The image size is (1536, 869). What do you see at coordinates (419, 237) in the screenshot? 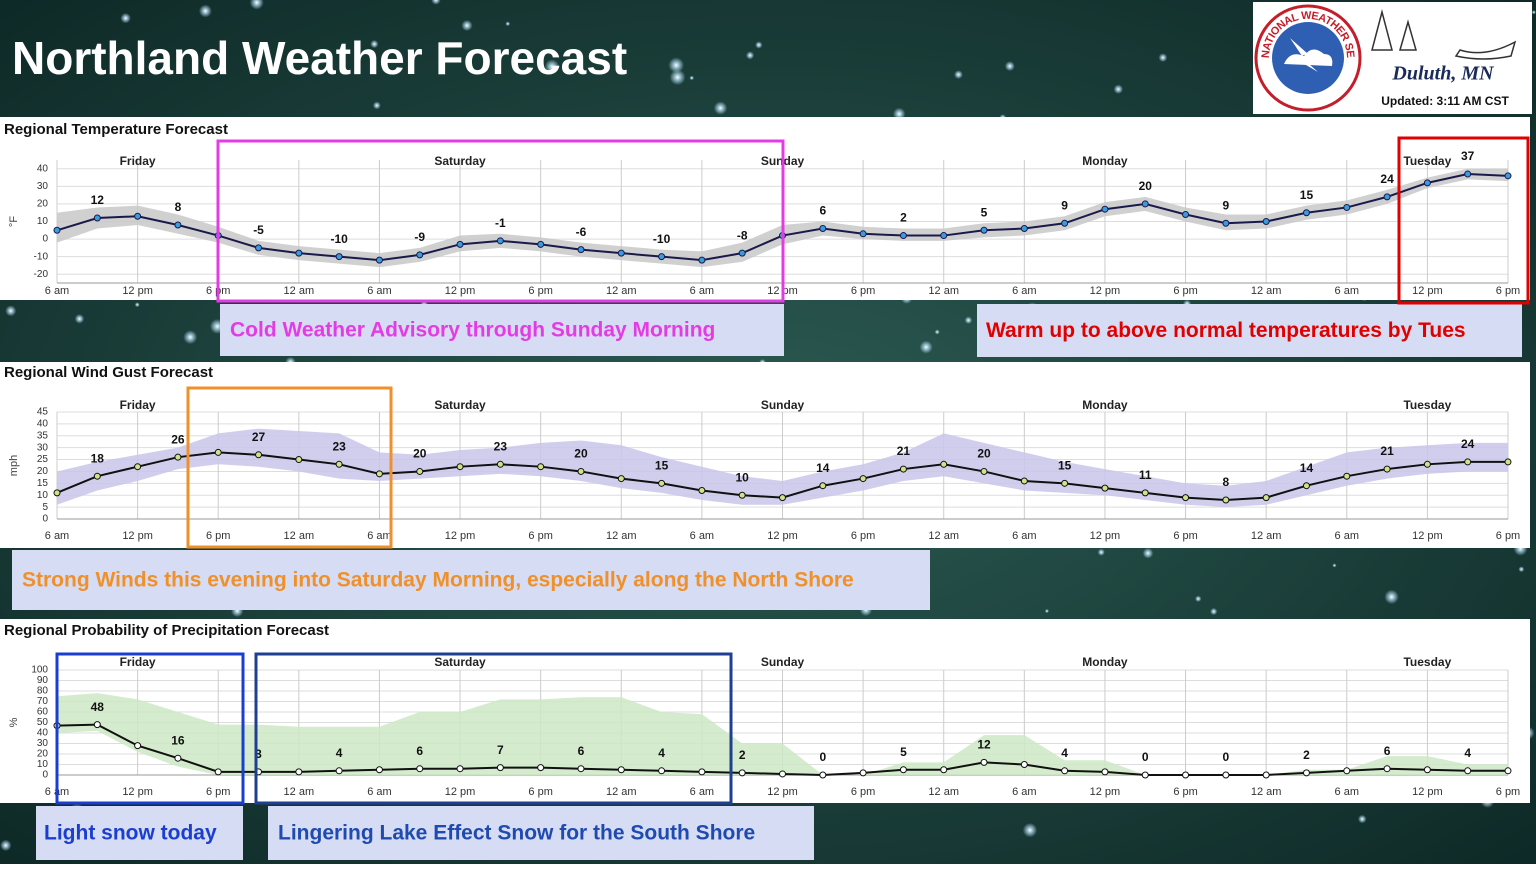
I see `data-label: -9` at bounding box center [419, 237].